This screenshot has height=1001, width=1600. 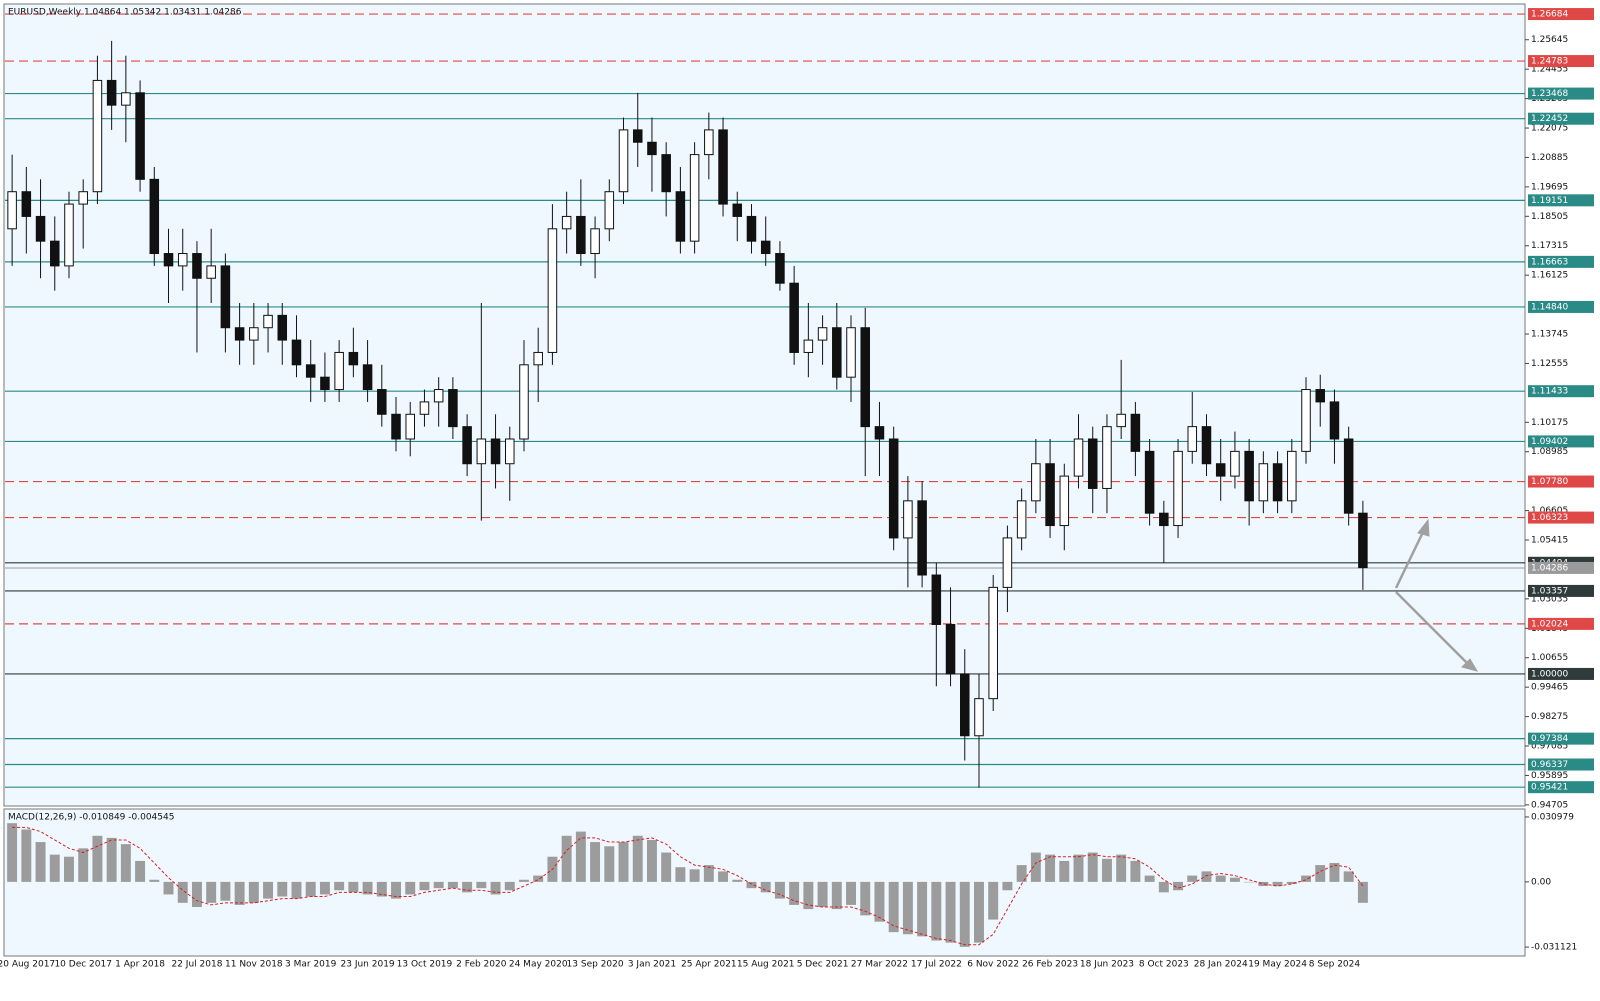 I want to click on level-label: 1.14840, so click(x=1549, y=307).